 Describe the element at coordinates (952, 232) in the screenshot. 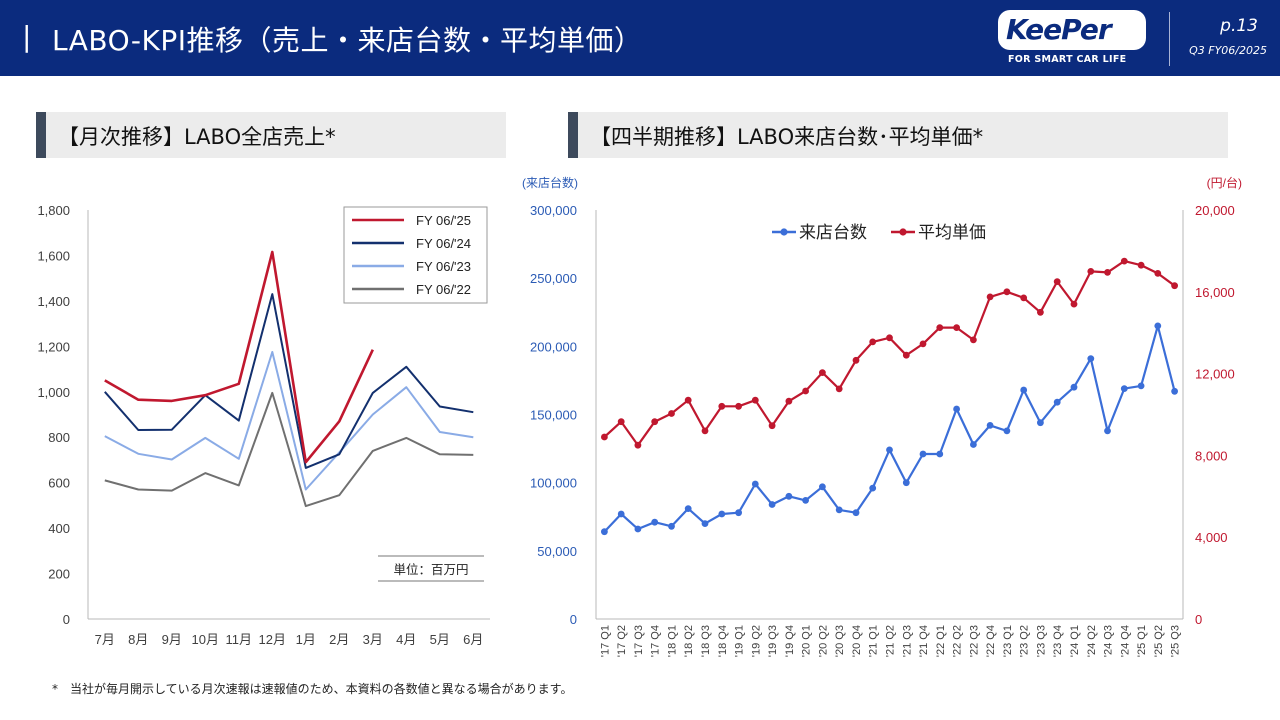

I see `legend-label: 平均単価` at that location.